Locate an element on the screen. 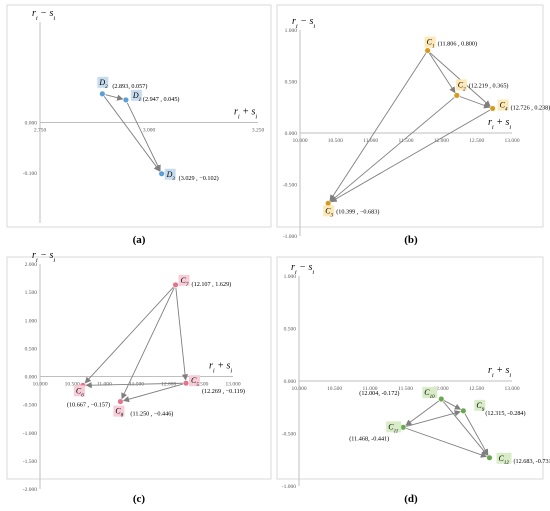 This screenshot has width=550, height=511. x-tick-label: 3.250 is located at coordinates (258, 131).